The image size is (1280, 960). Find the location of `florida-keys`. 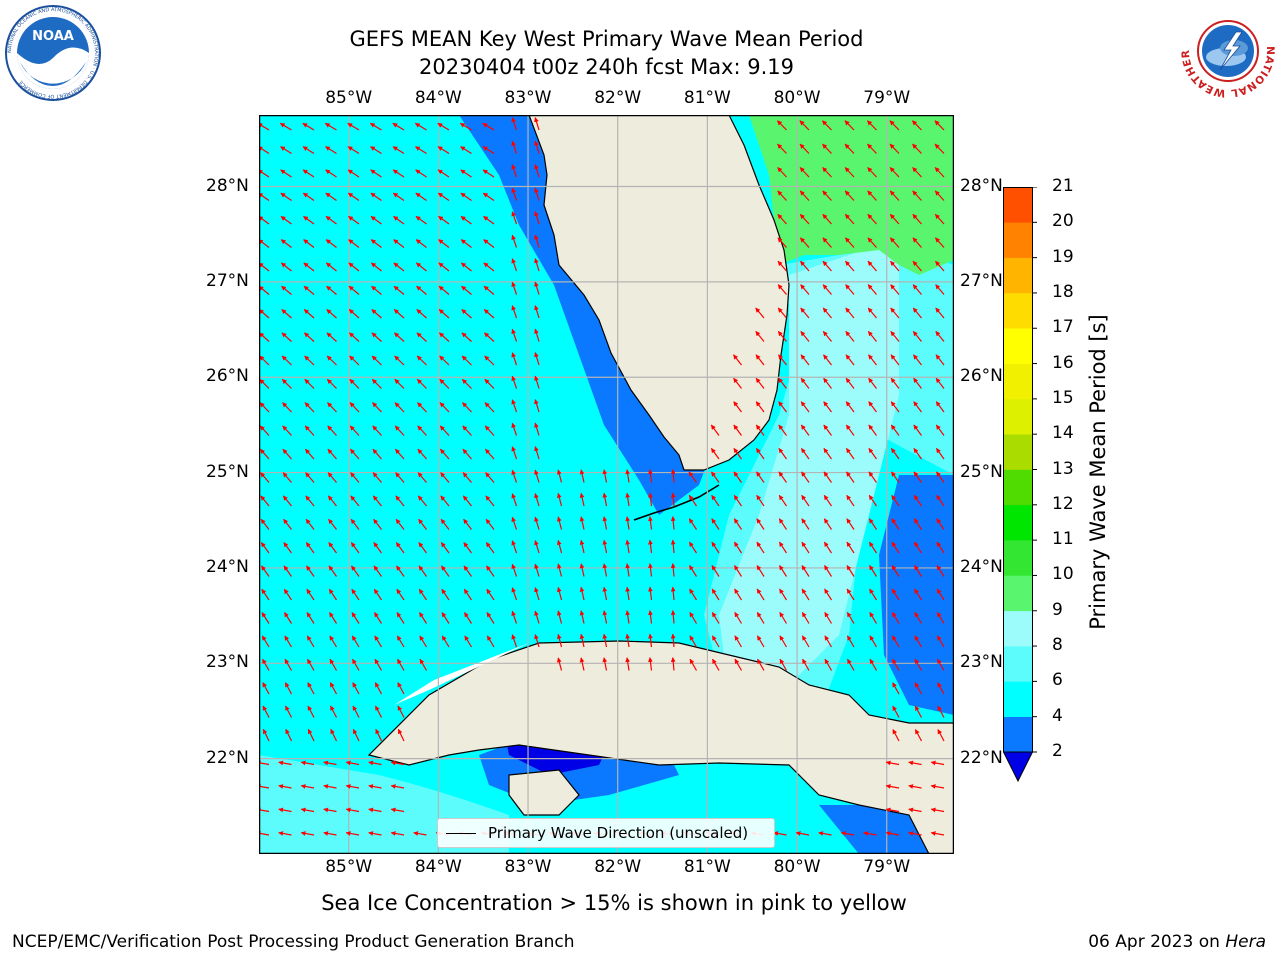

florida-keys is located at coordinates (676, 502).